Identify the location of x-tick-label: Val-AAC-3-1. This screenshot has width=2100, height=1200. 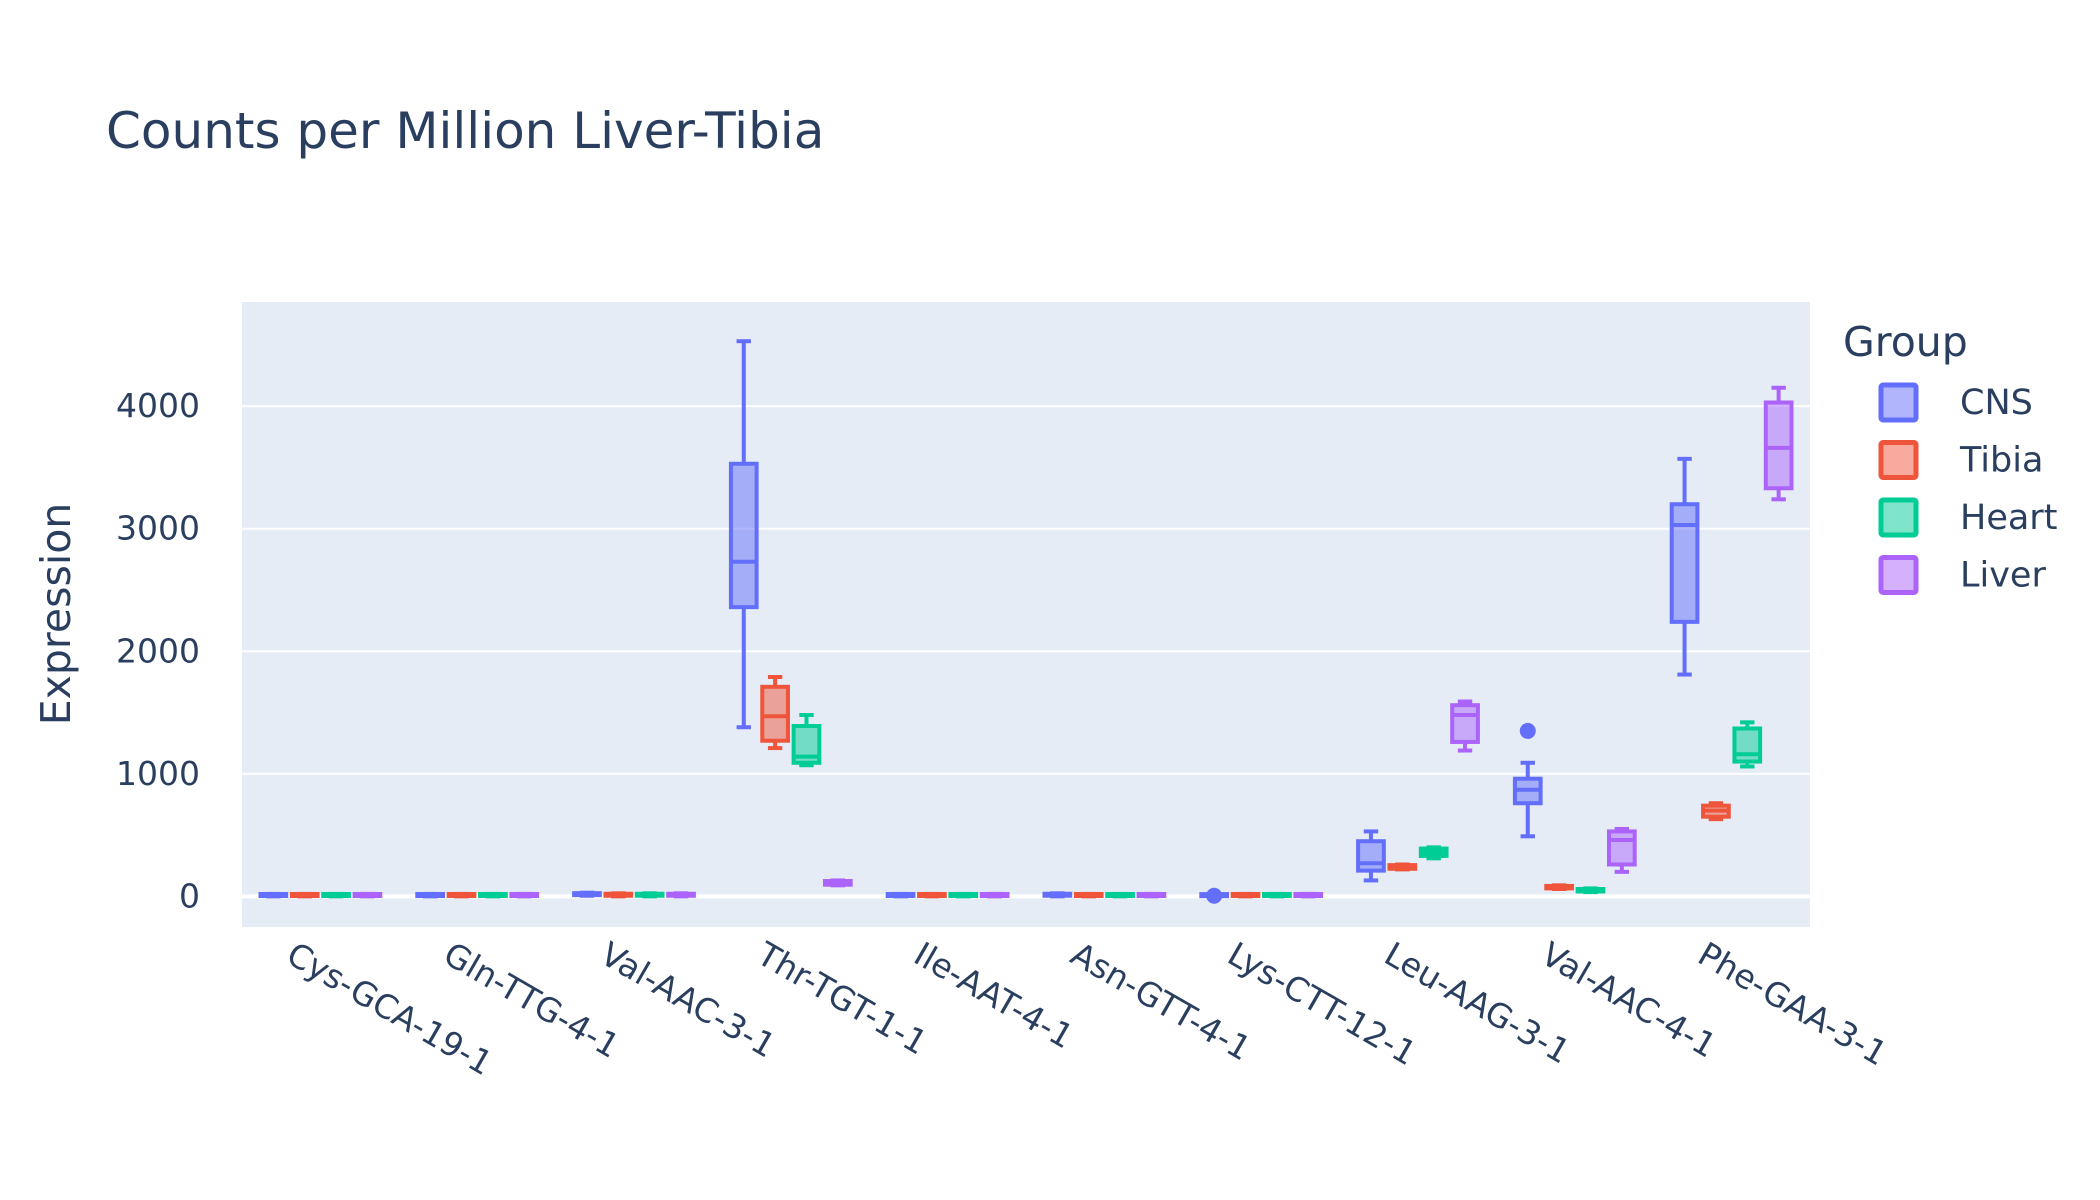
(688, 999).